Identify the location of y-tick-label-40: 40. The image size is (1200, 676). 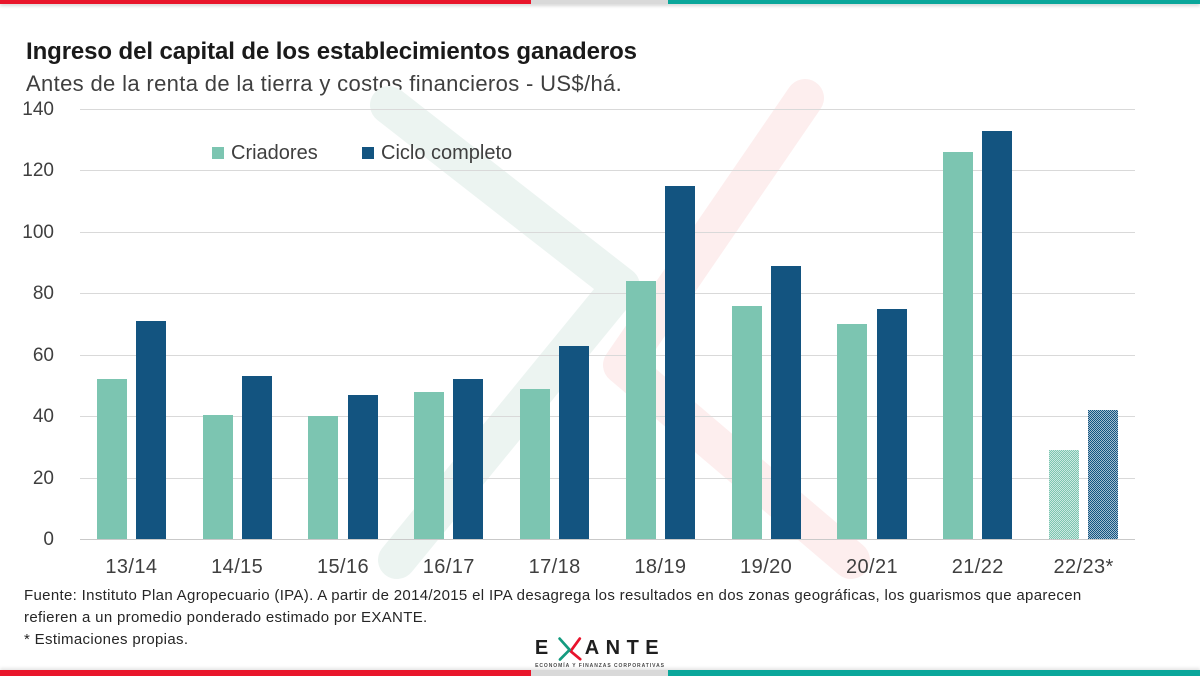
(43, 416).